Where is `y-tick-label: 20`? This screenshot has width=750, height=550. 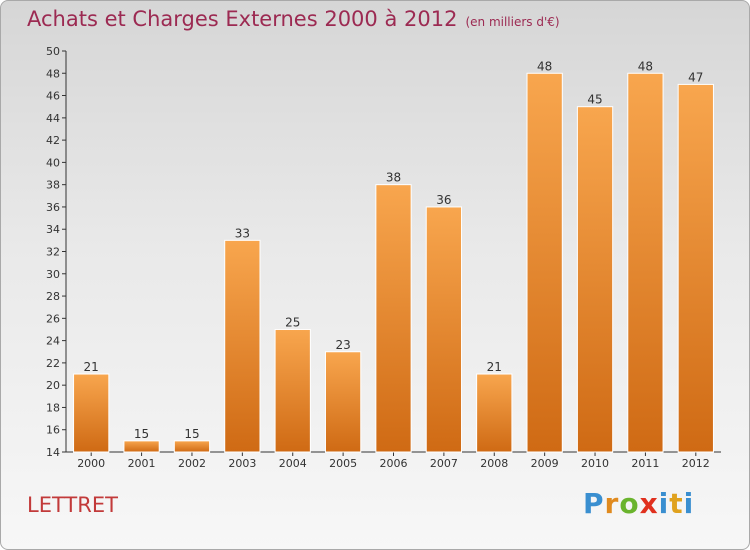 y-tick-label: 20 is located at coordinates (53, 385).